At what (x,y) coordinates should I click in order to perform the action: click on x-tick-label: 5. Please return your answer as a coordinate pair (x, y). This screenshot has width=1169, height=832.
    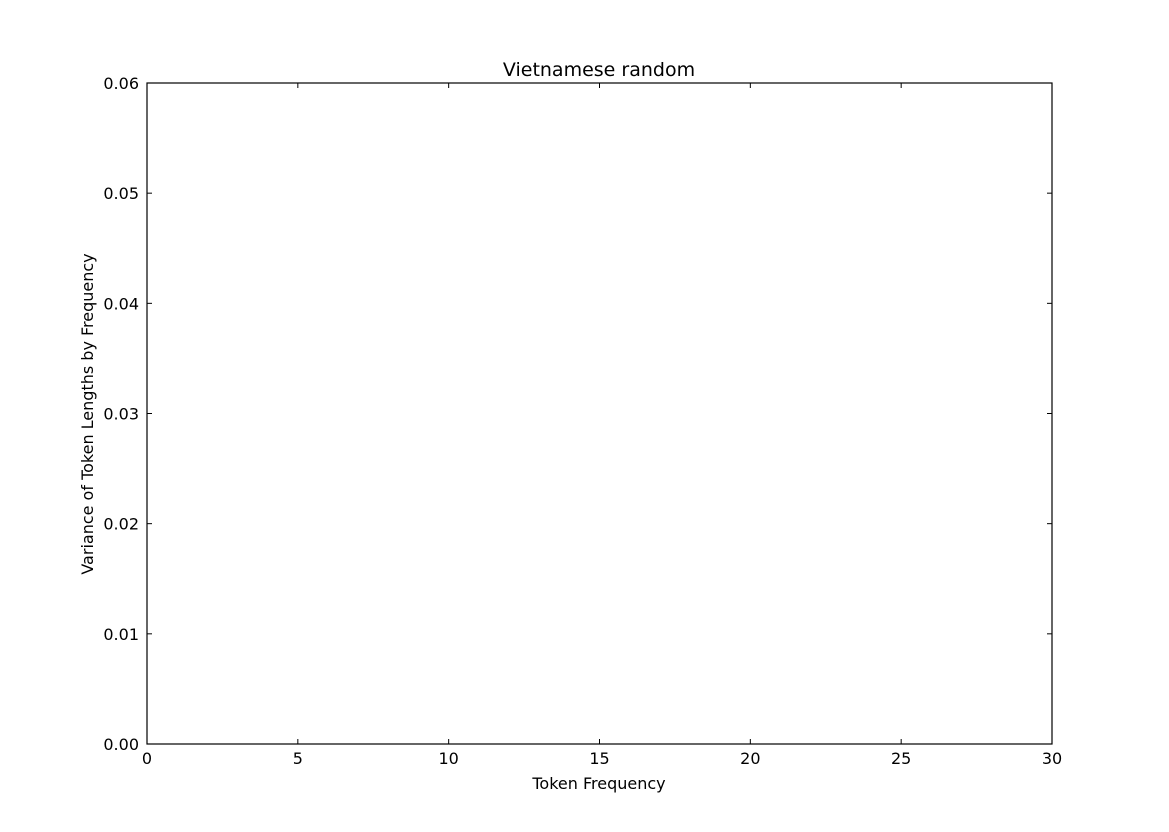
    Looking at the image, I should click on (298, 758).